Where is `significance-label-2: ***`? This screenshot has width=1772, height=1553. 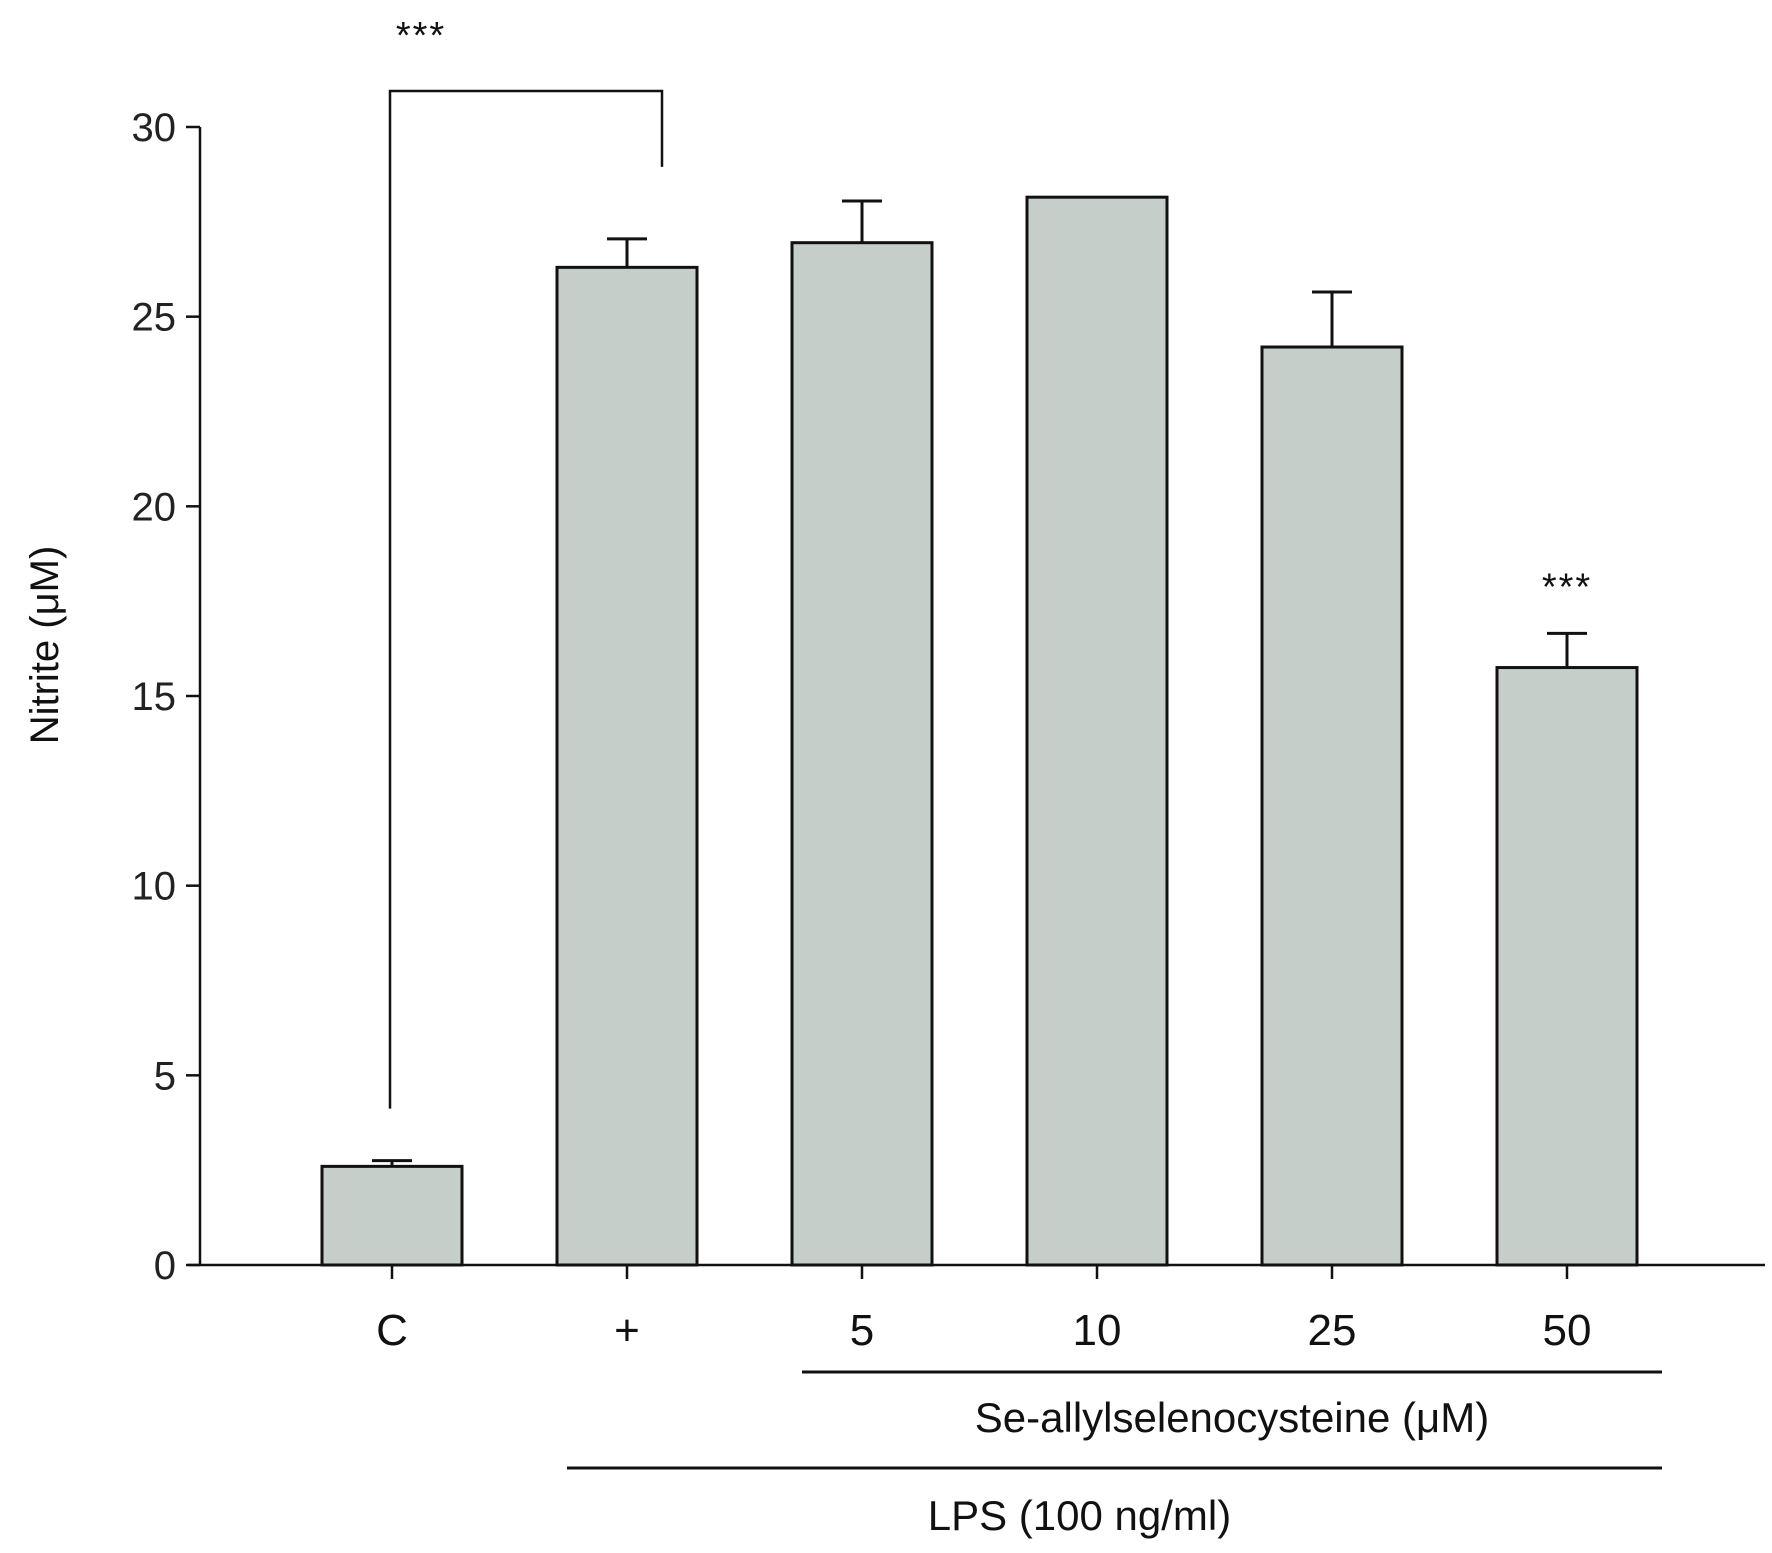 significance-label-2: *** is located at coordinates (1567, 587).